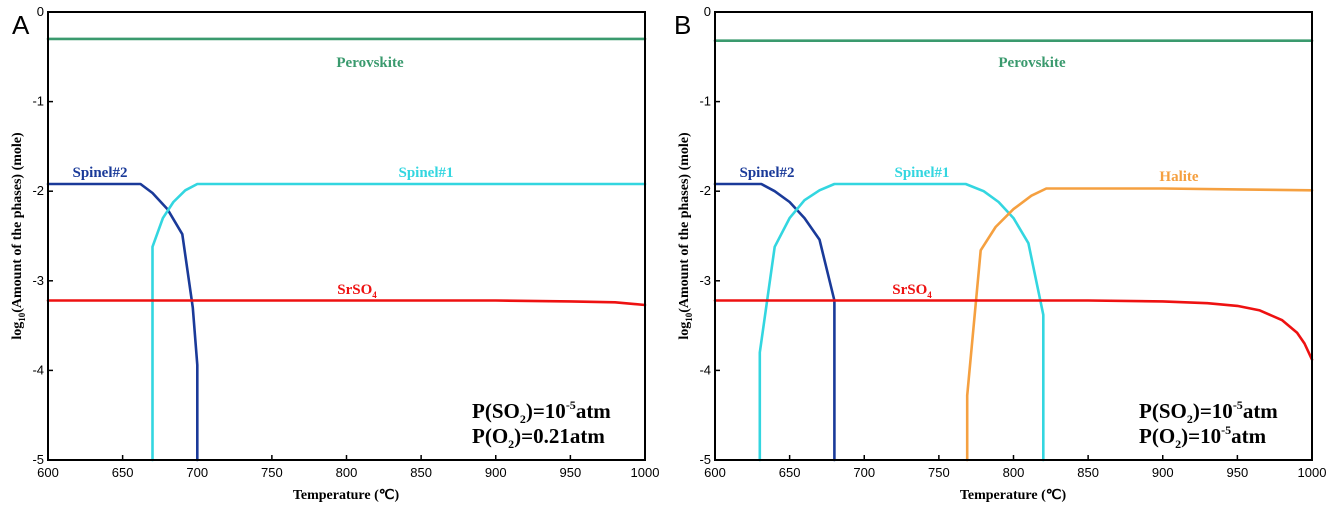  I want to click on condition-o2: P(O2)=10-5atm, so click(1203, 437).